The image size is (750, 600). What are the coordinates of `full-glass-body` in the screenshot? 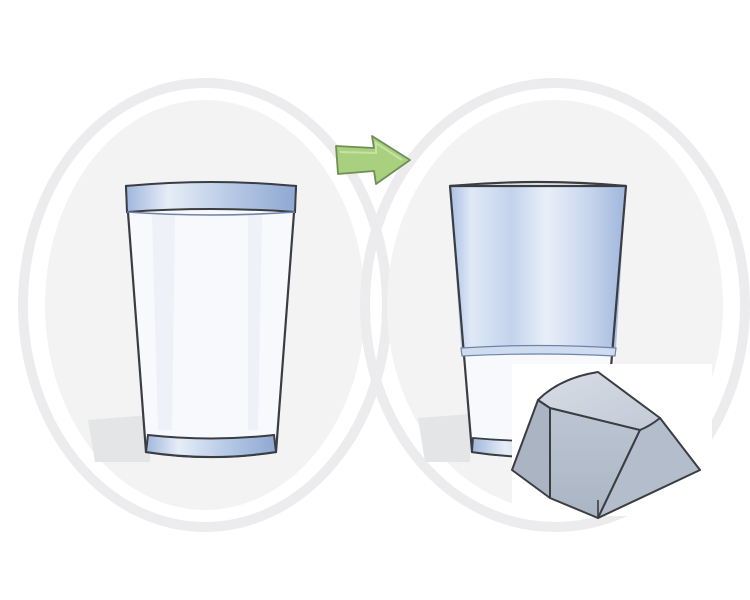 It's located at (211, 321).